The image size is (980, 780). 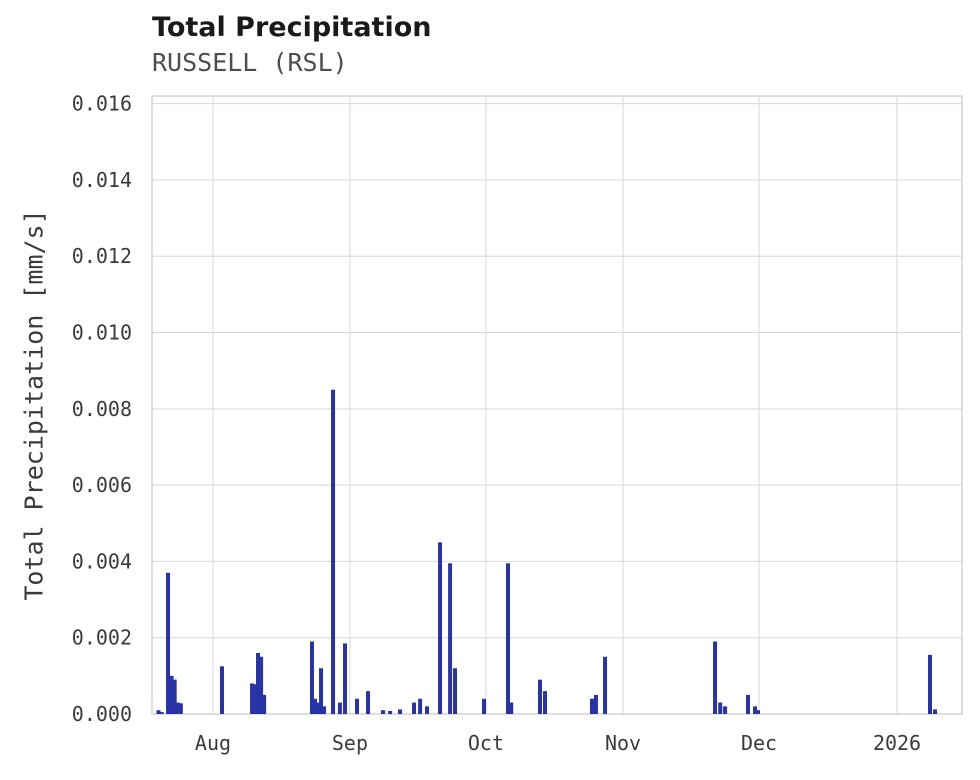 I want to click on y-tick-label: 0.004, so click(x=102, y=561).